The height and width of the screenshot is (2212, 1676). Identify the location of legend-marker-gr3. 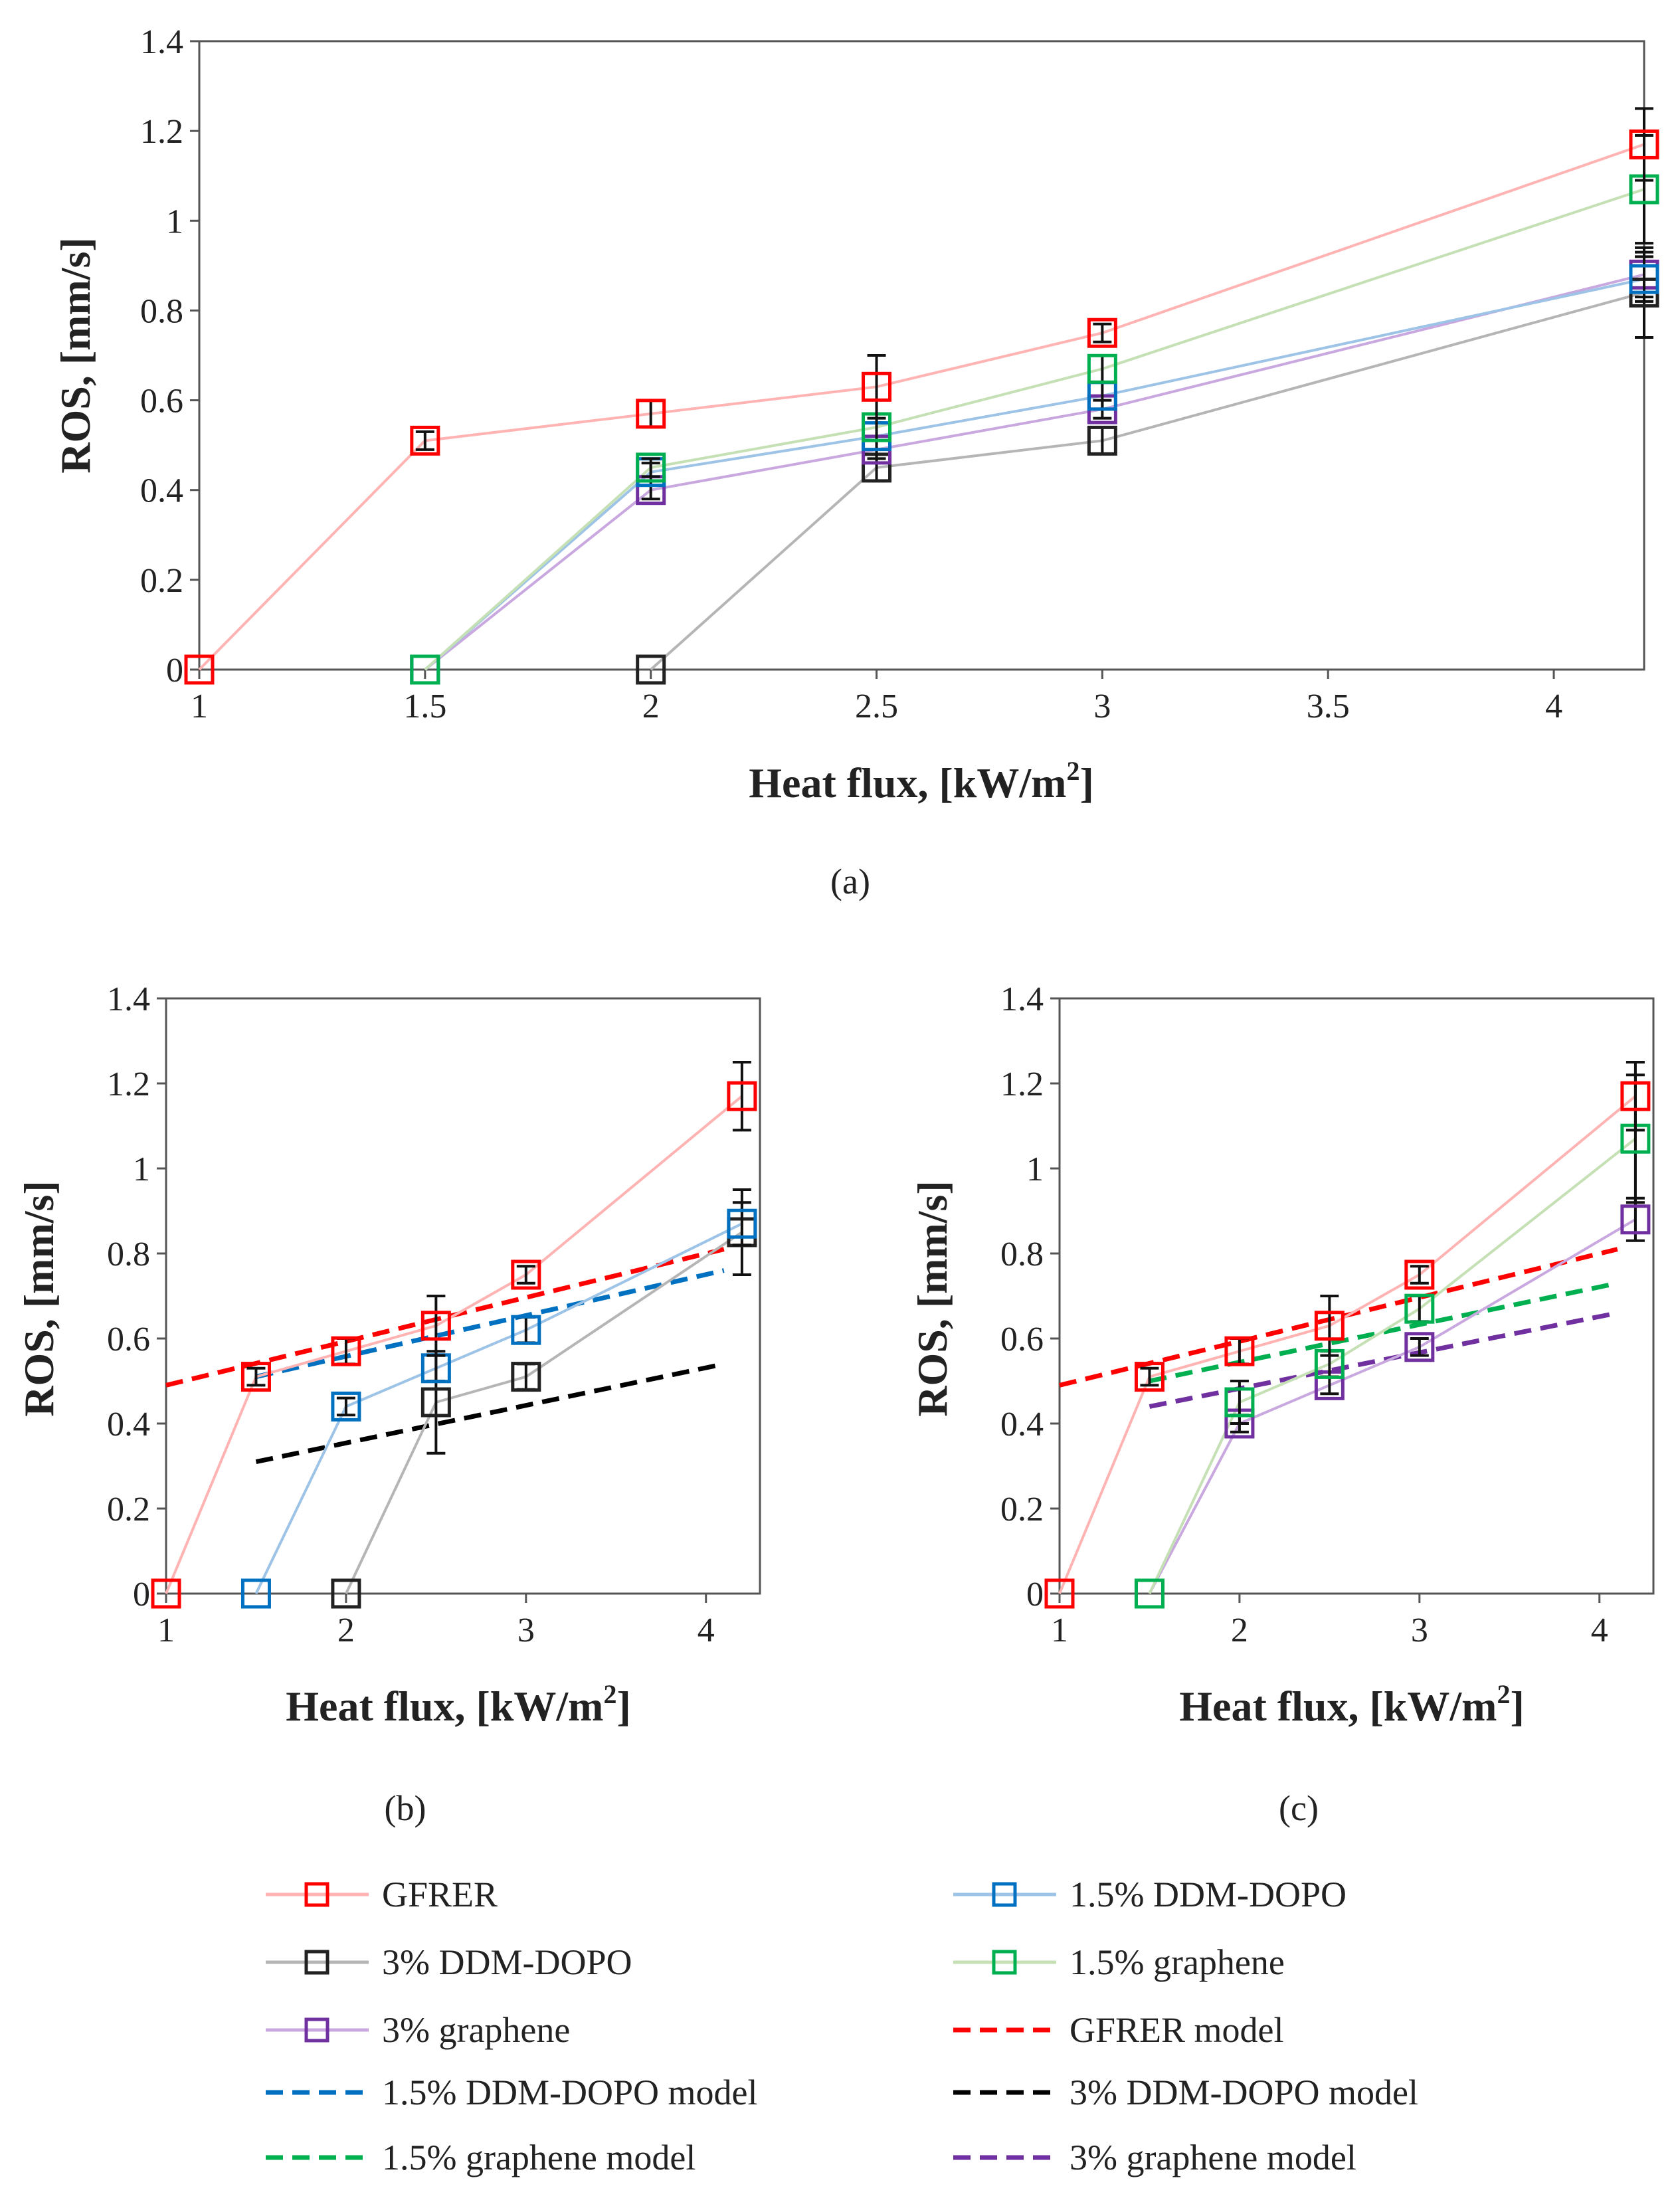
(316, 2030).